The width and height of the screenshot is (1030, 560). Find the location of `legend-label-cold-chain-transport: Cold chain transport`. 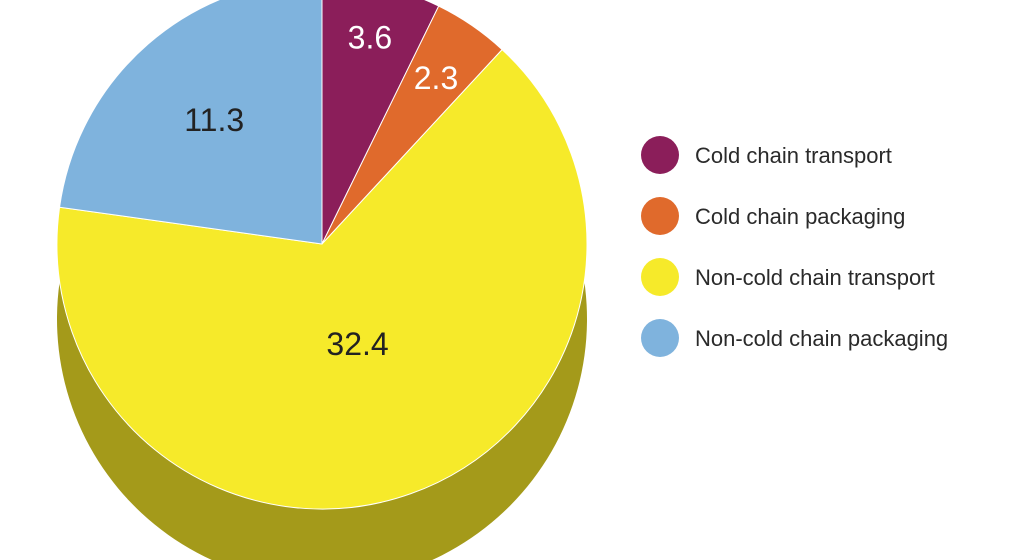

legend-label-cold-chain-transport: Cold chain transport is located at coordinates (793, 155).